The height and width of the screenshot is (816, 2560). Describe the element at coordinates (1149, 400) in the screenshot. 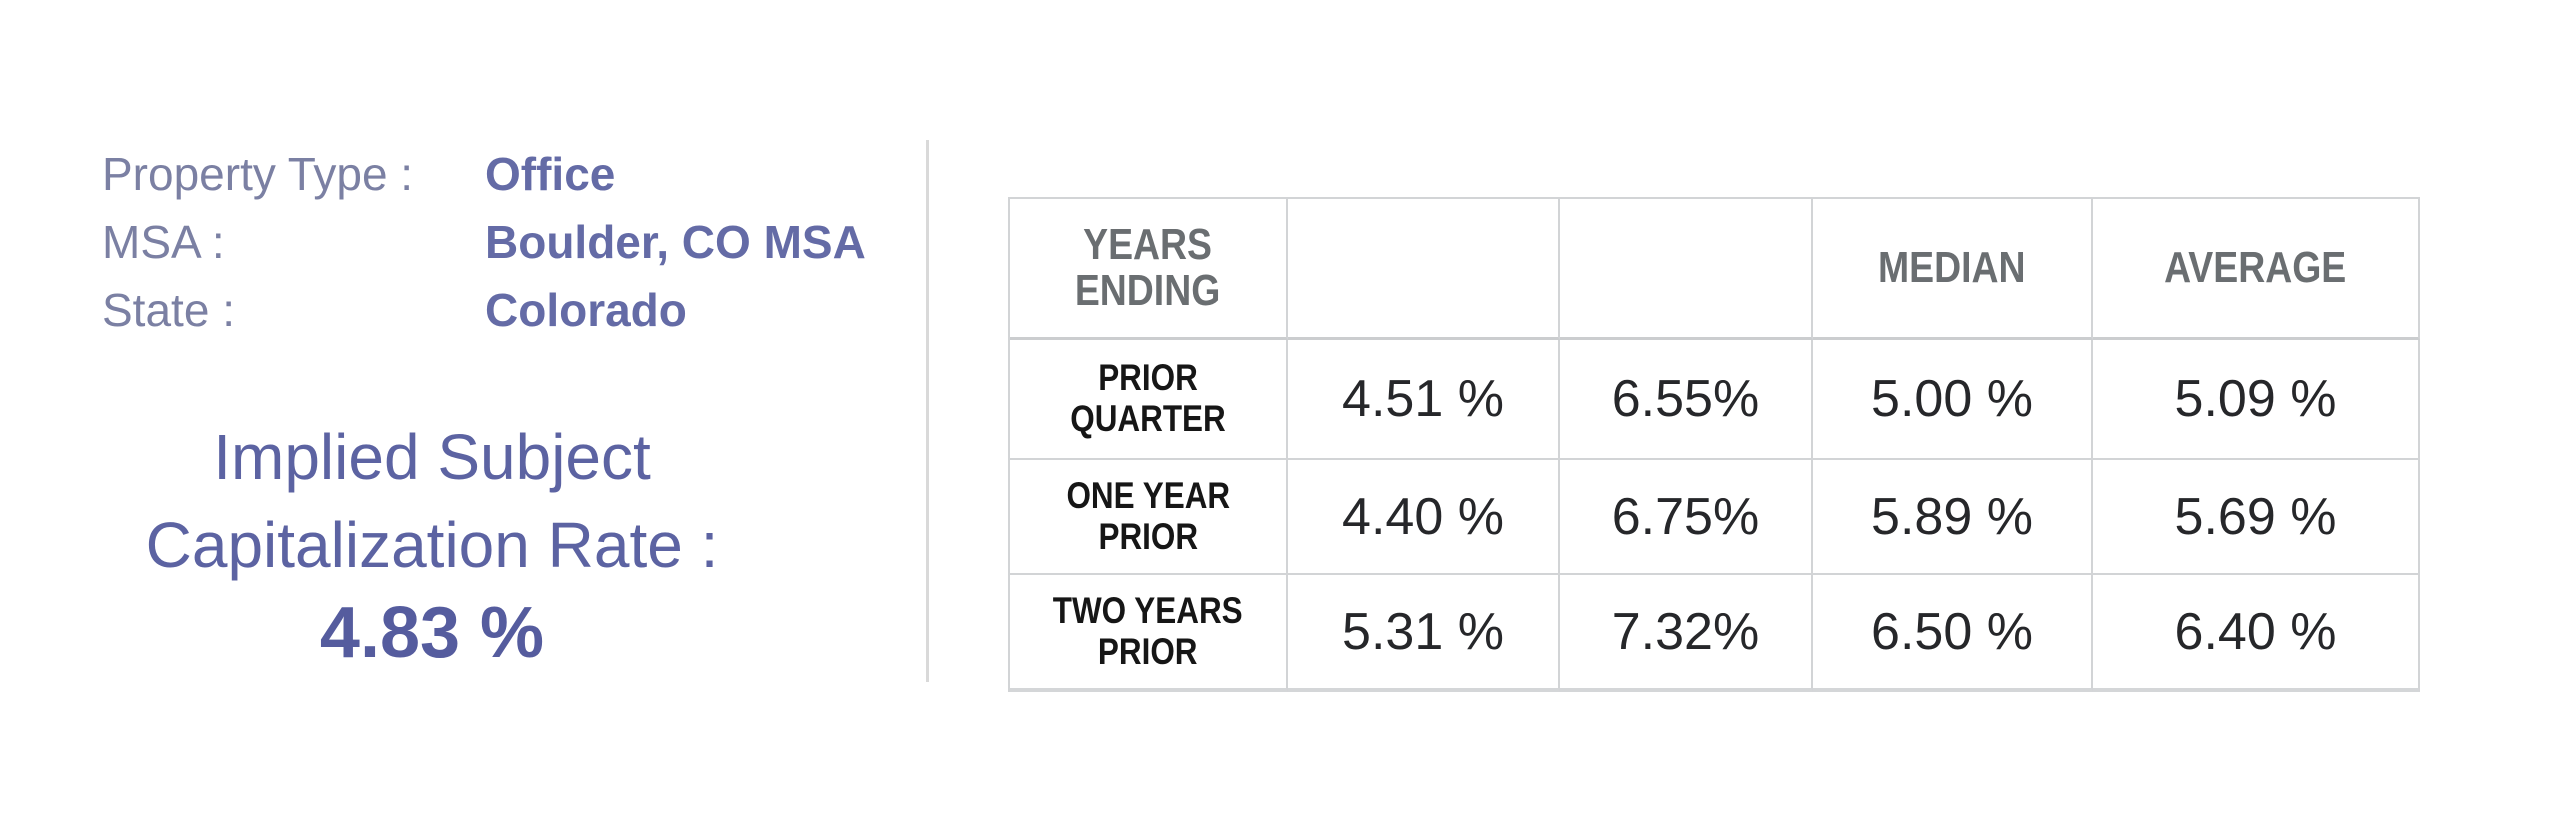

I see `row-label-prior-quarter: PRIOR QUARTER` at that location.